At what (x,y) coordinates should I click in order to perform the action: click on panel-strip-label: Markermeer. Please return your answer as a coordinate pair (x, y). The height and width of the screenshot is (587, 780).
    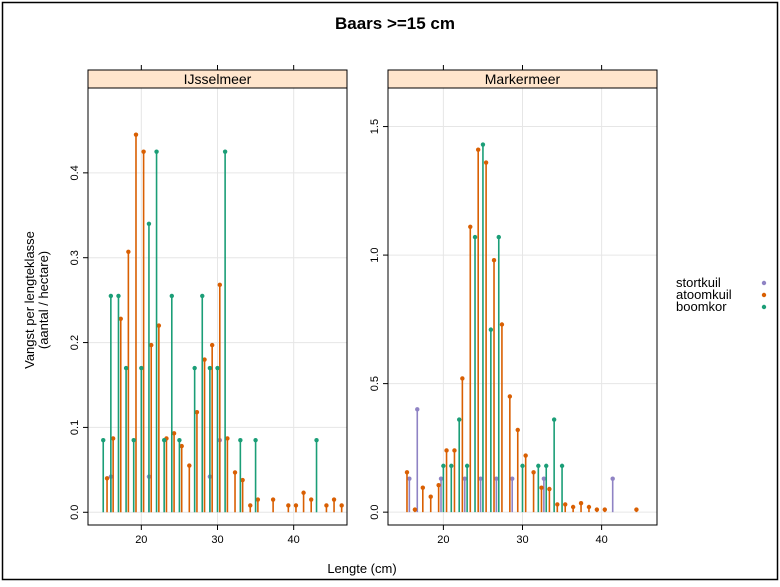
    Looking at the image, I should click on (523, 79).